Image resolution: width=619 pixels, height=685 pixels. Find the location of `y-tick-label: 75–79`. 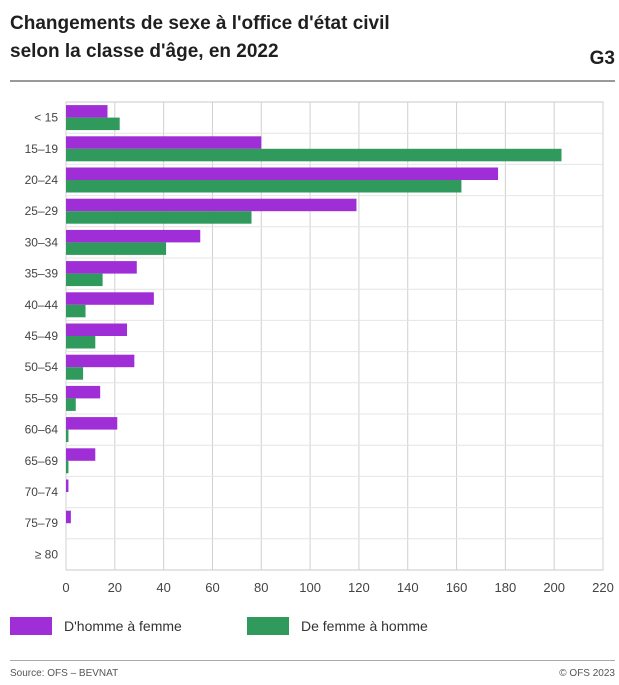

y-tick-label: 75–79 is located at coordinates (42, 523).